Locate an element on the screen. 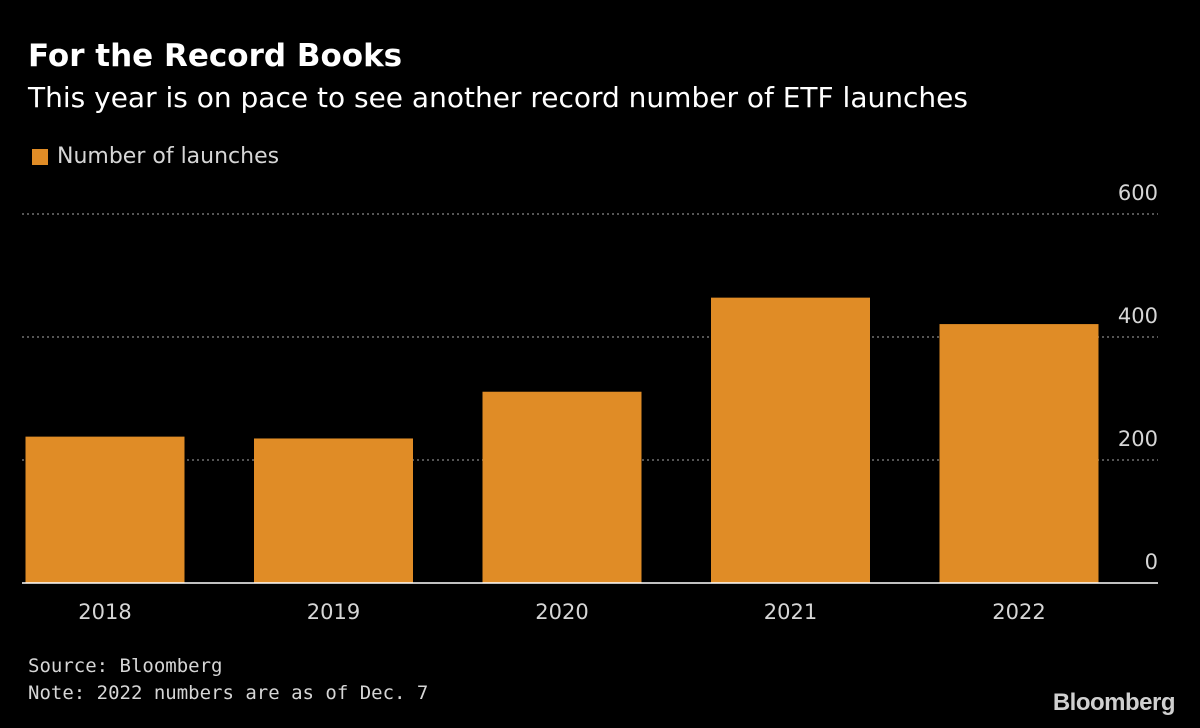 The height and width of the screenshot is (728, 1200). bar-2019 is located at coordinates (333, 510).